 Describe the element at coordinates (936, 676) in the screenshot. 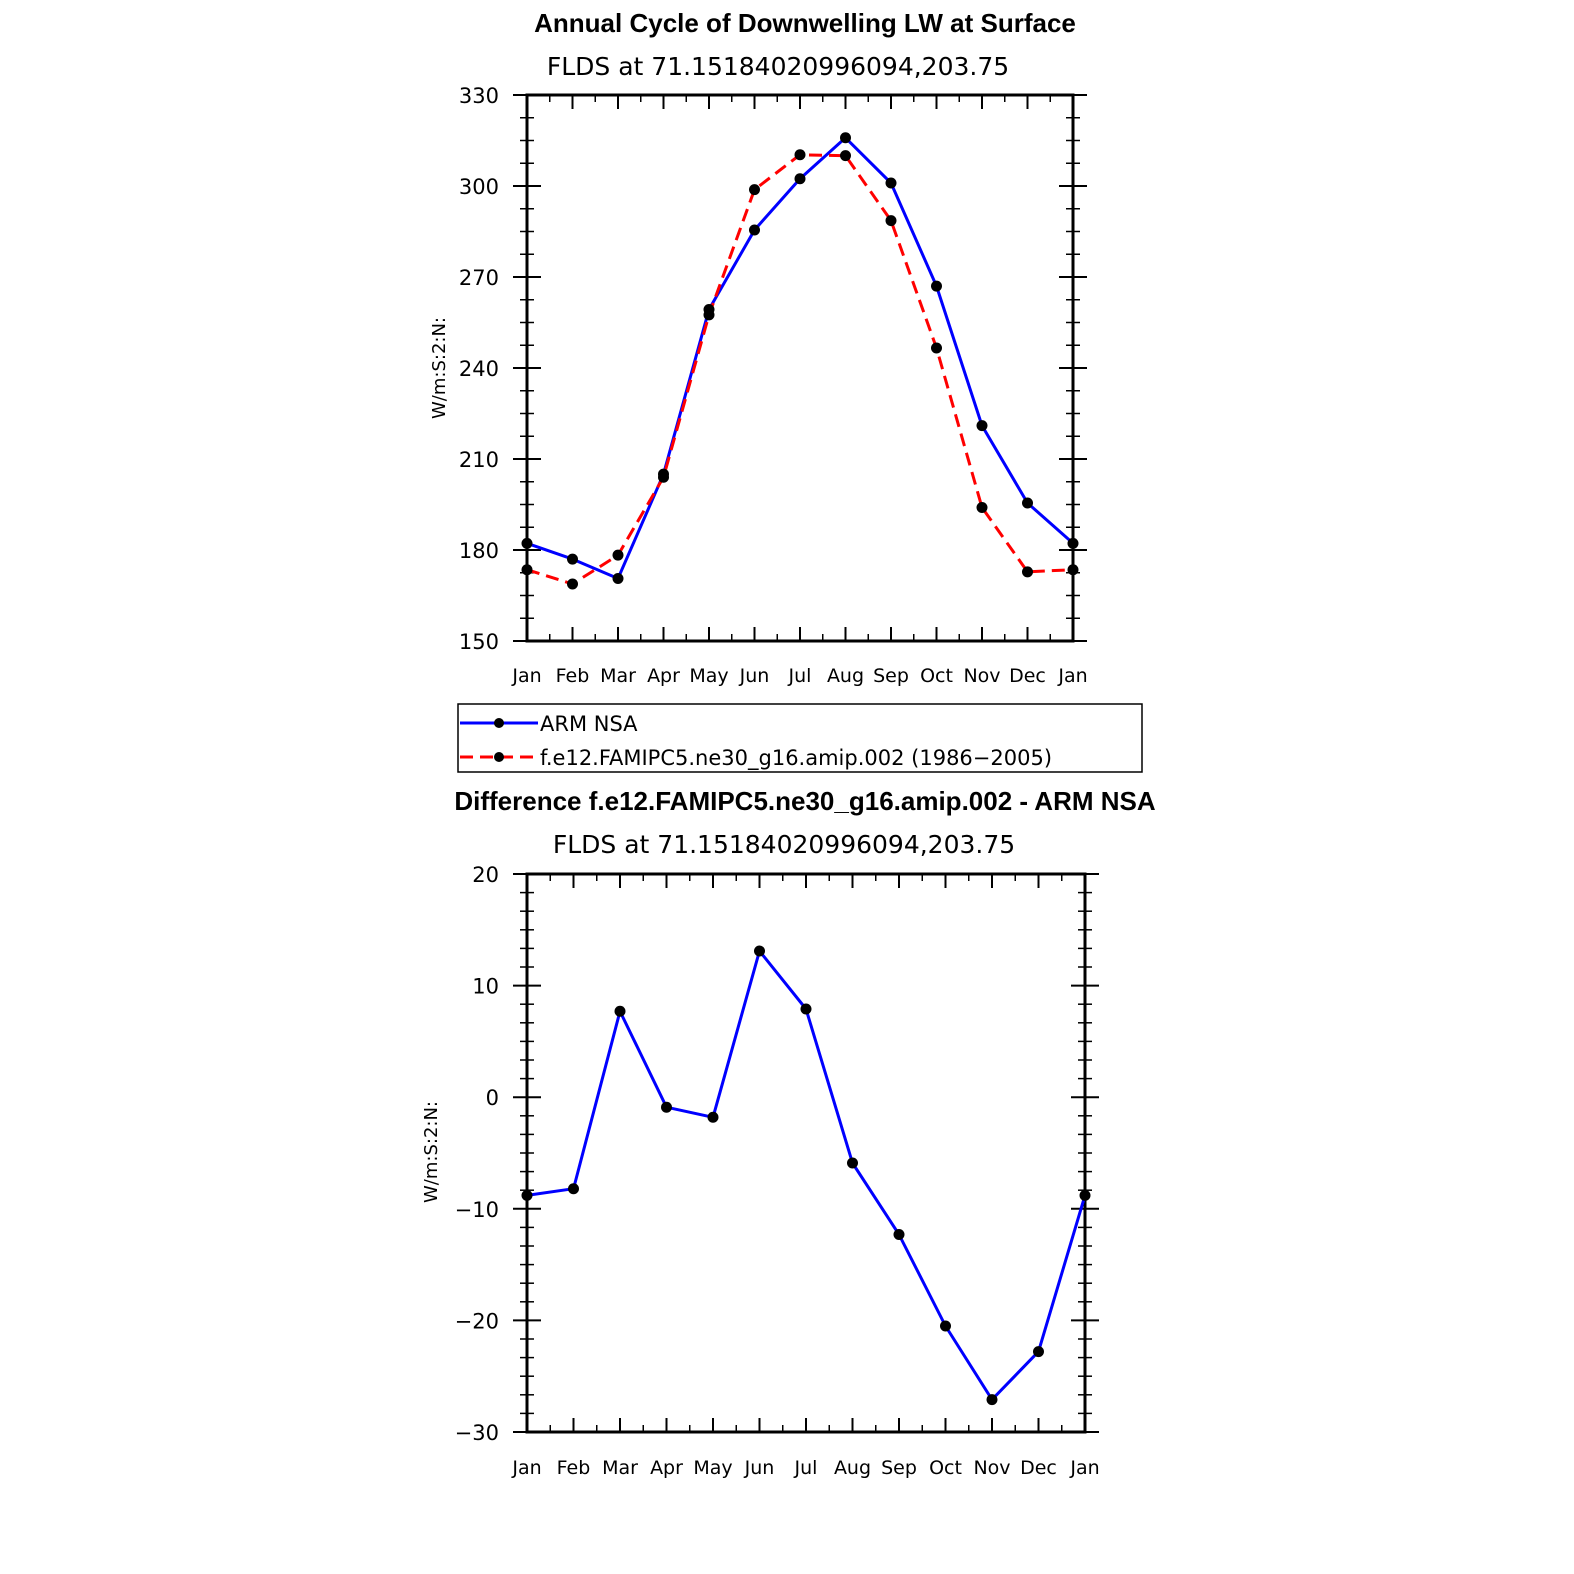

I see `x-tick-label: Oct` at that location.